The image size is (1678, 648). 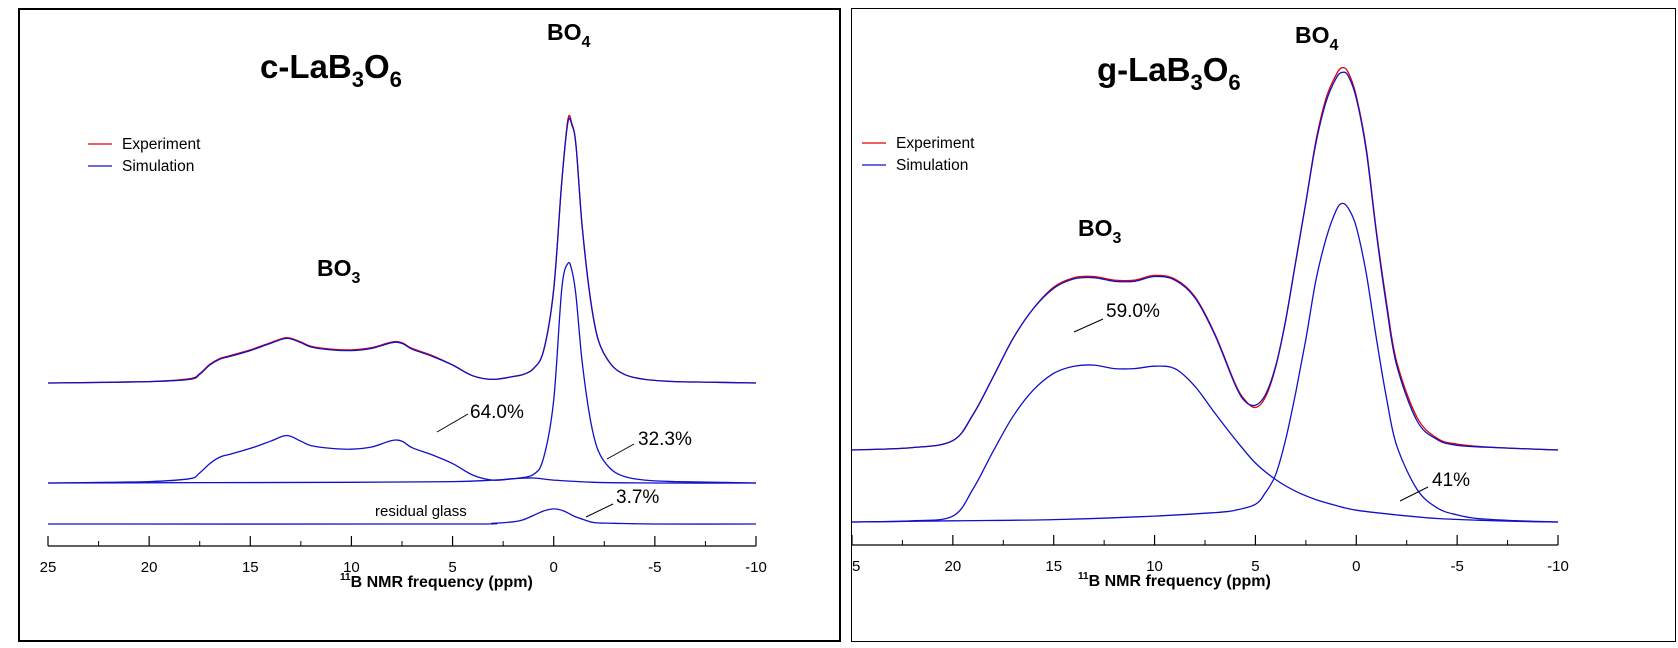 I want to click on percent-glass: 3.7%, so click(x=637, y=497).